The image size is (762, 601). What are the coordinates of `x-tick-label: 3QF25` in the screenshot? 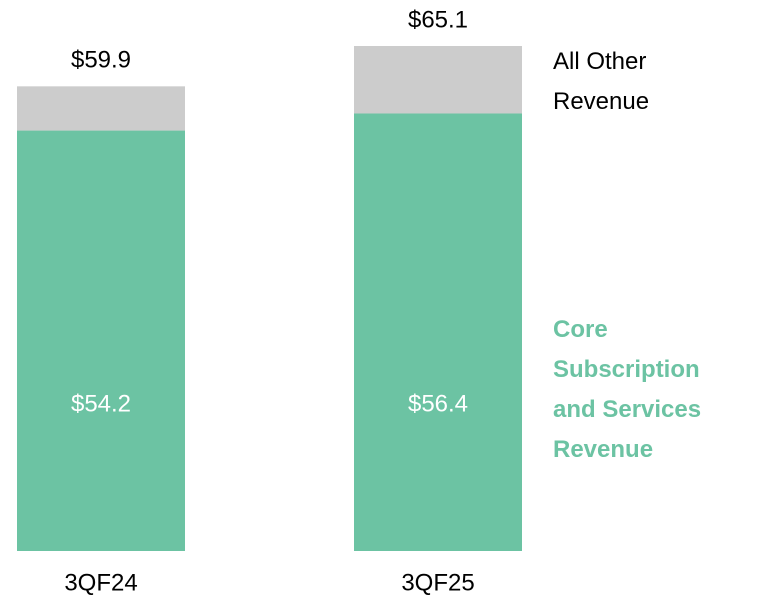 It's located at (437, 582).